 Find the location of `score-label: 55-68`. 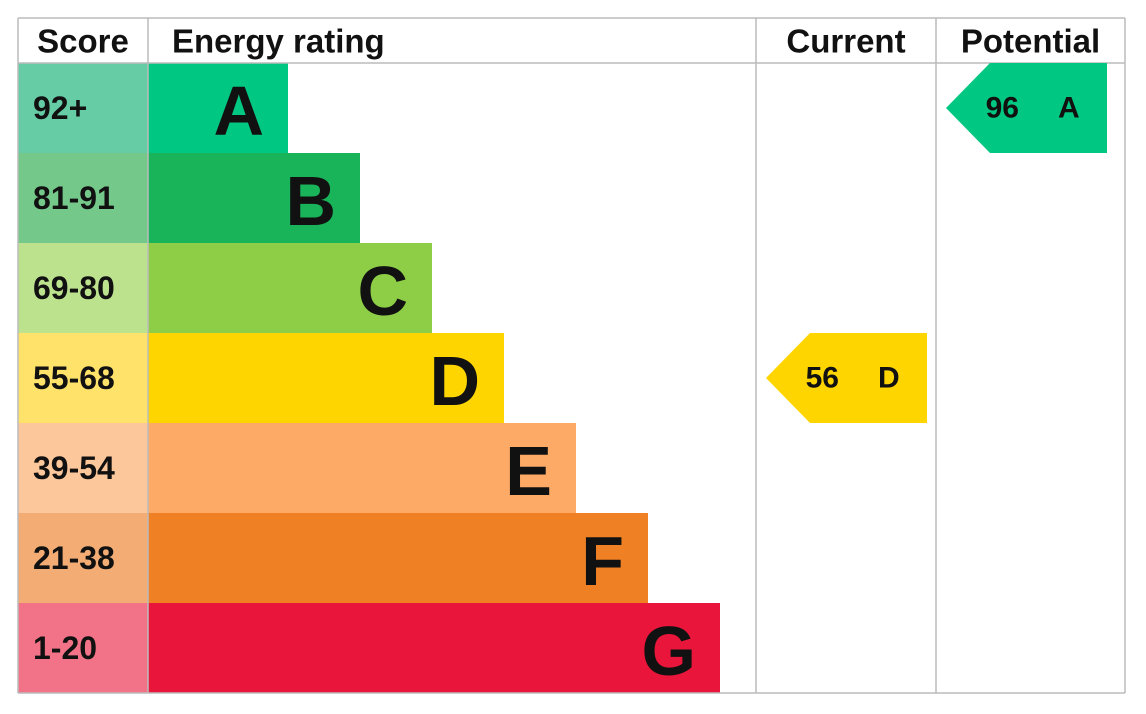

score-label: 55-68 is located at coordinates (74, 378).